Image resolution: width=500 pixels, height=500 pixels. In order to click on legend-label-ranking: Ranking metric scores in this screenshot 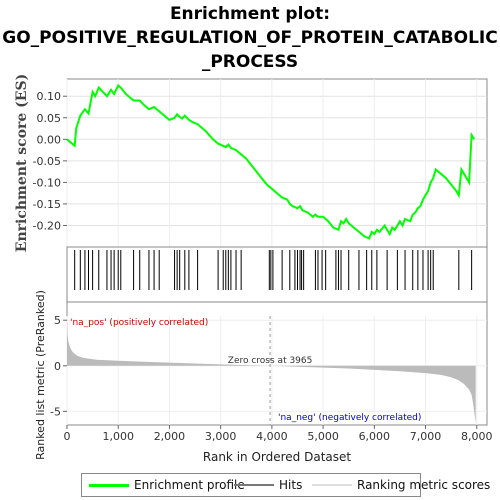, I will do `click(424, 485)`.